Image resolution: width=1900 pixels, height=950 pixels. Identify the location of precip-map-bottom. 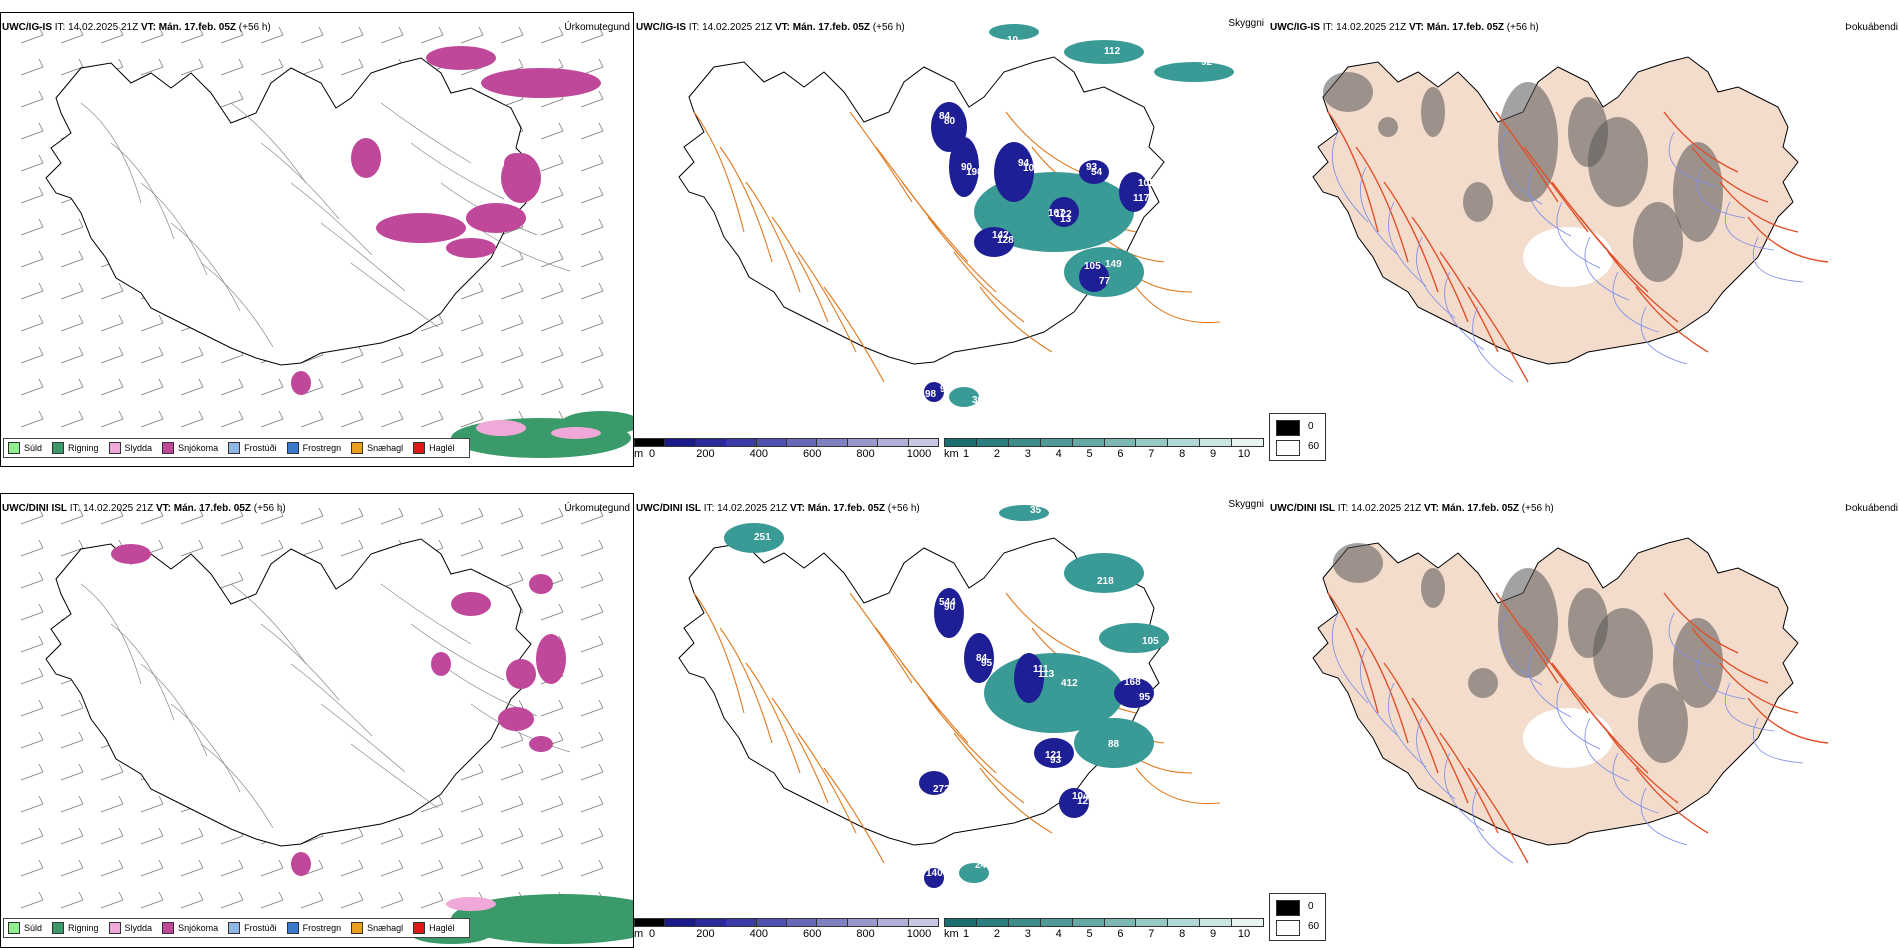
(326, 725).